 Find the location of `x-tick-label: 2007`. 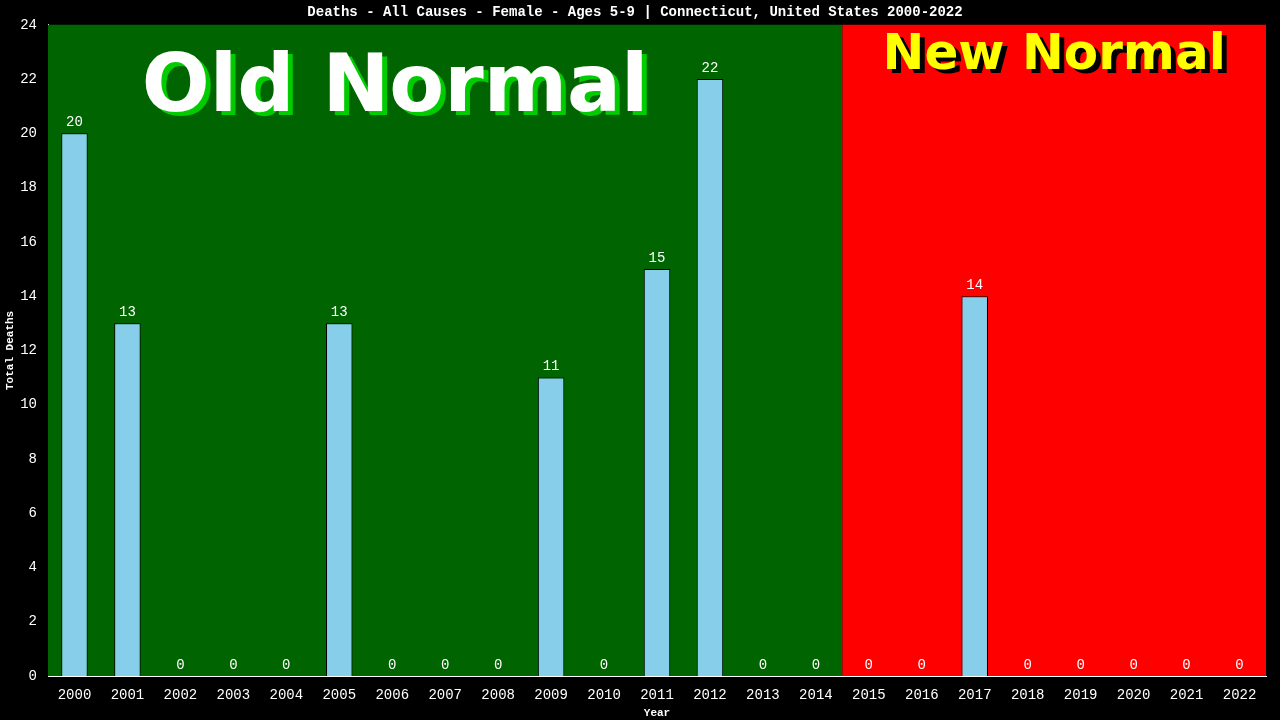

x-tick-label: 2007 is located at coordinates (445, 695).